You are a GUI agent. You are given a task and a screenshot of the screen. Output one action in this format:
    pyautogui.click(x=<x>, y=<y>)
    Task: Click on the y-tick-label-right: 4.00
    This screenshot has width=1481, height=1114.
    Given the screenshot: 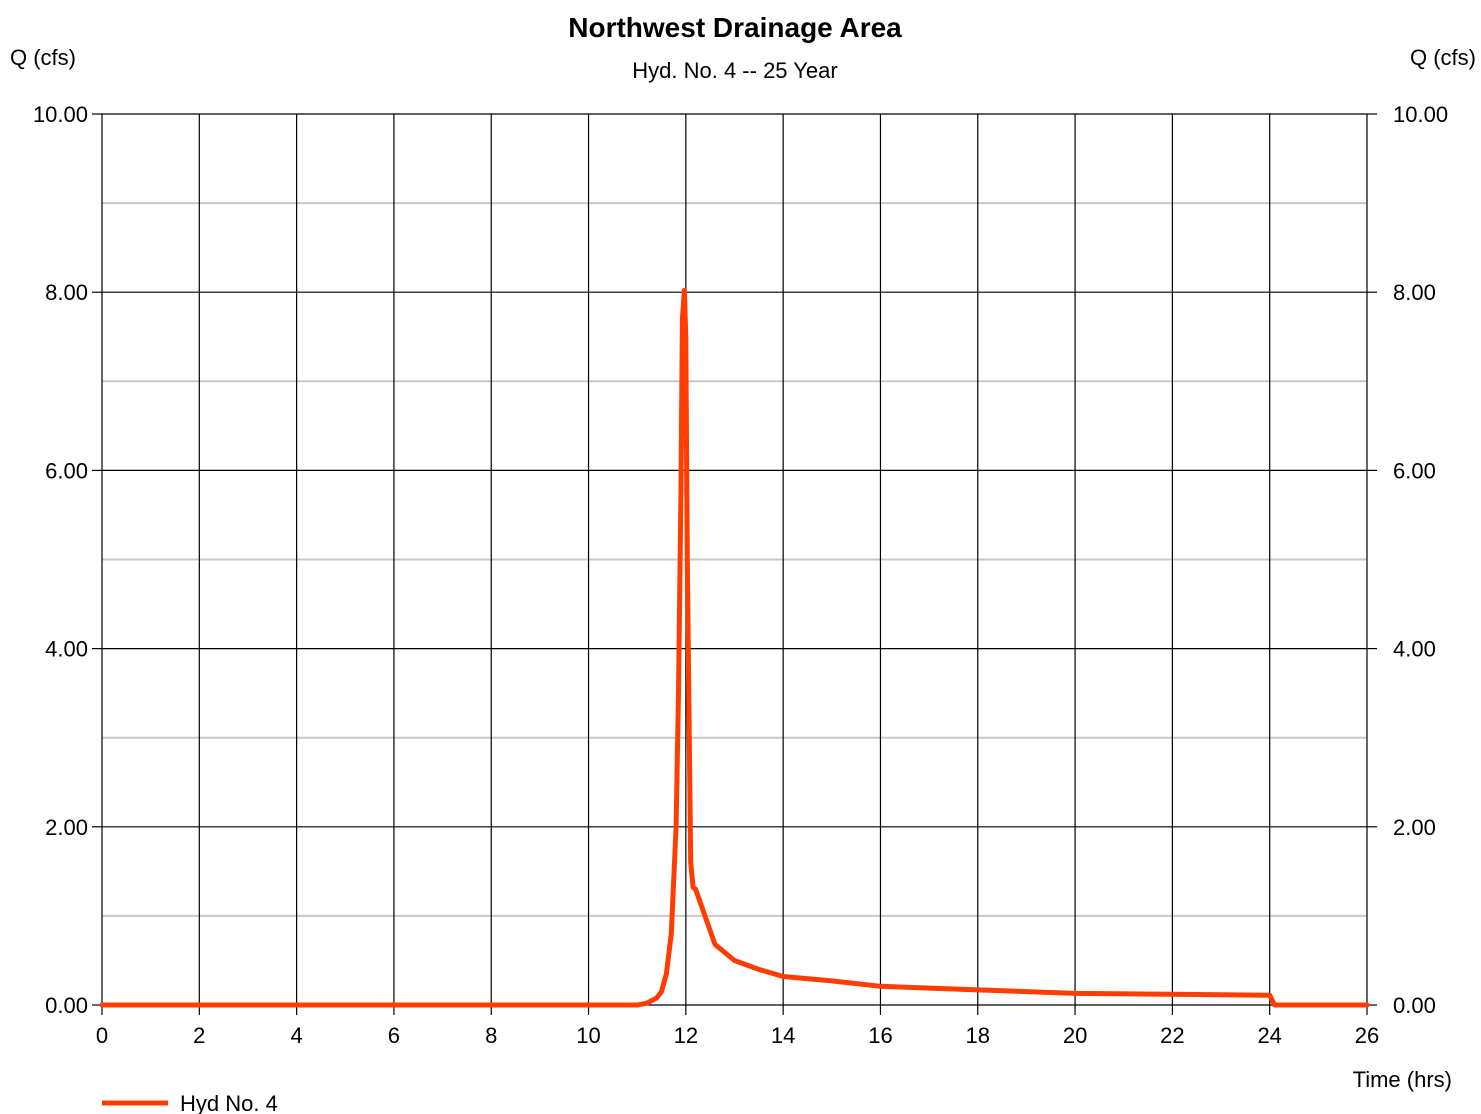 What is the action you would take?
    pyautogui.click(x=1414, y=649)
    